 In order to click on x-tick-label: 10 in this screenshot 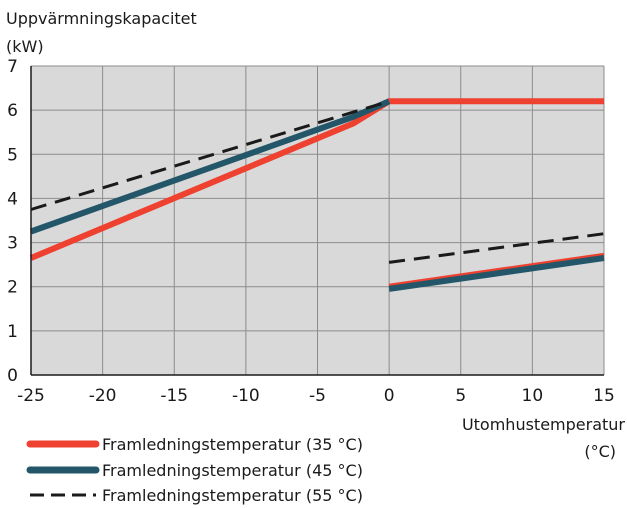, I will do `click(533, 396)`.